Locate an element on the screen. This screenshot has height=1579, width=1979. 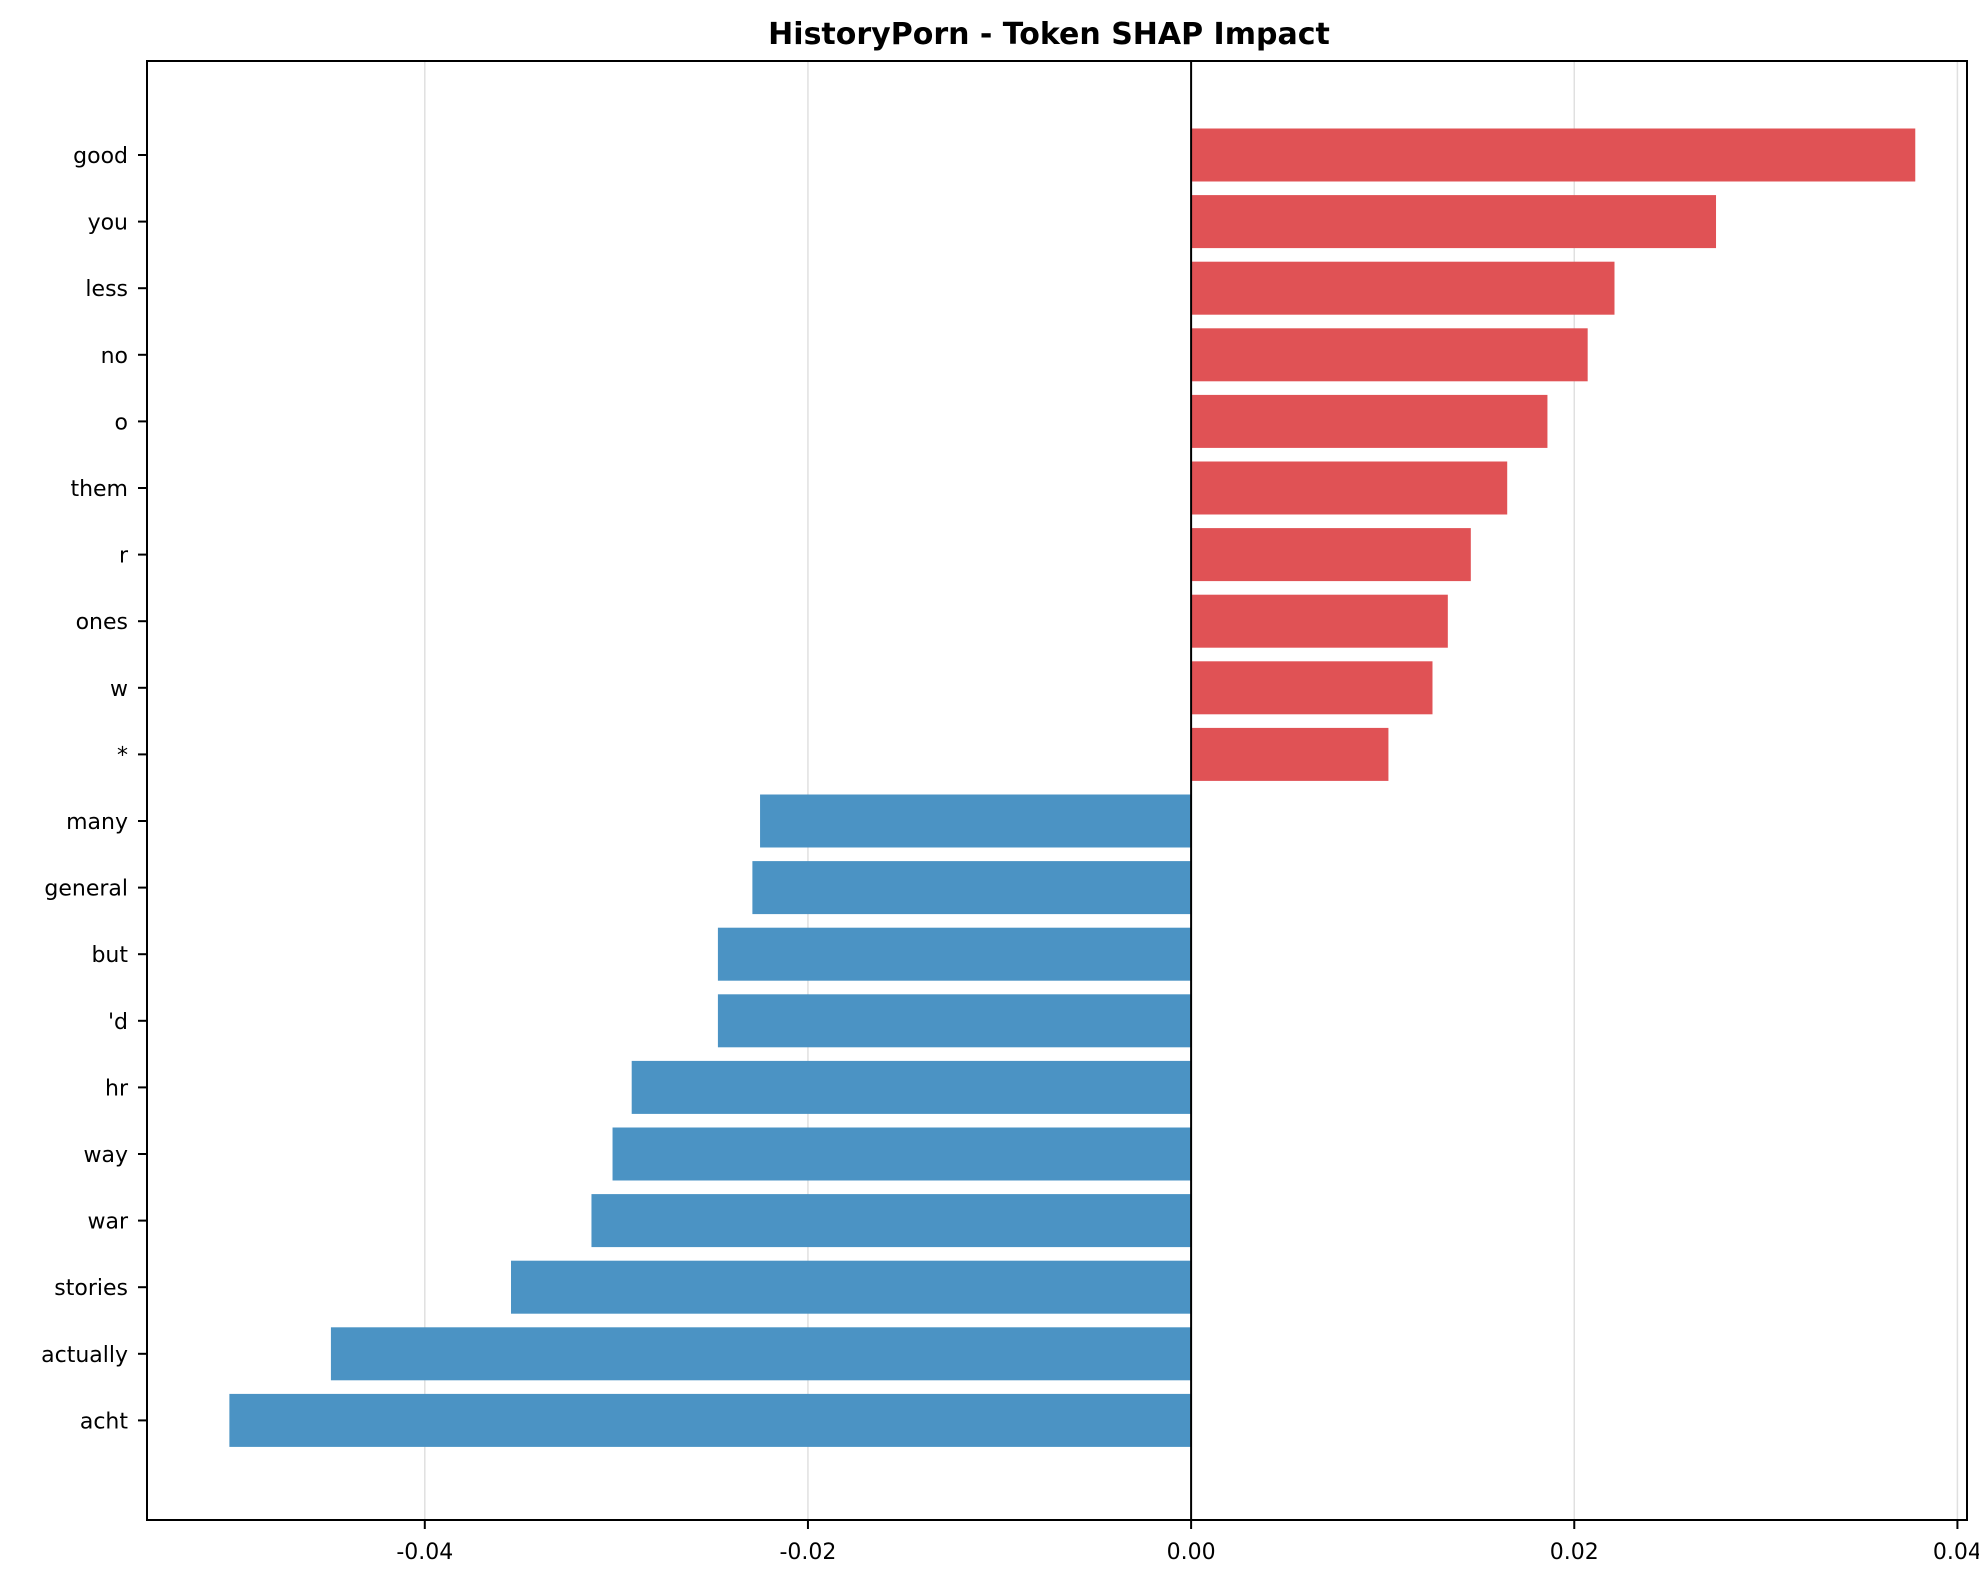
x-tick-label: 0.00 is located at coordinates (1191, 1552).